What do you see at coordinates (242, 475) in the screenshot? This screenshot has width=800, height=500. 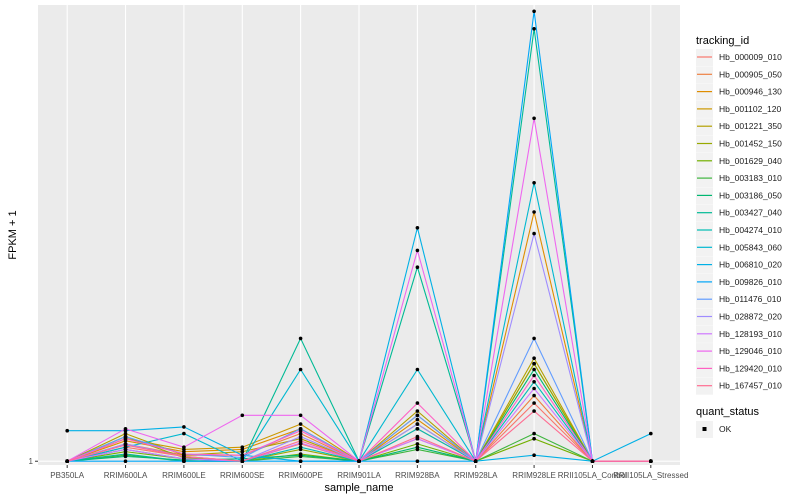 I see `x-tick-label: RRIM600SE` at bounding box center [242, 475].